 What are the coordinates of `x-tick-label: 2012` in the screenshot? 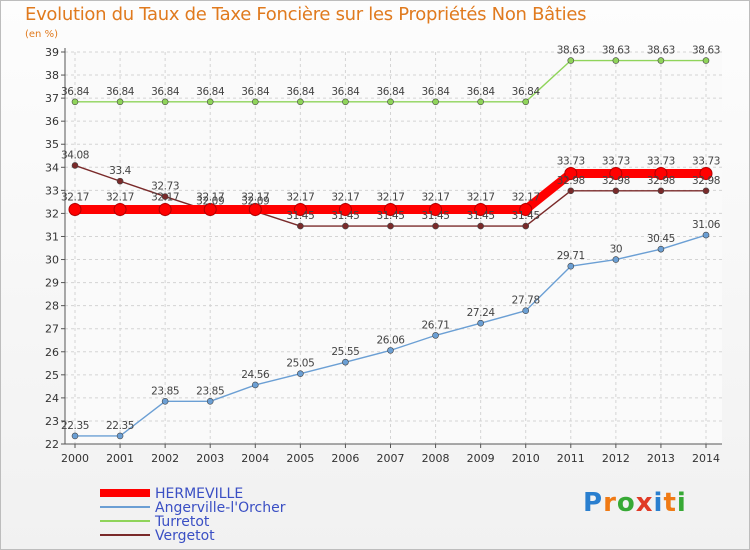 It's located at (616, 458).